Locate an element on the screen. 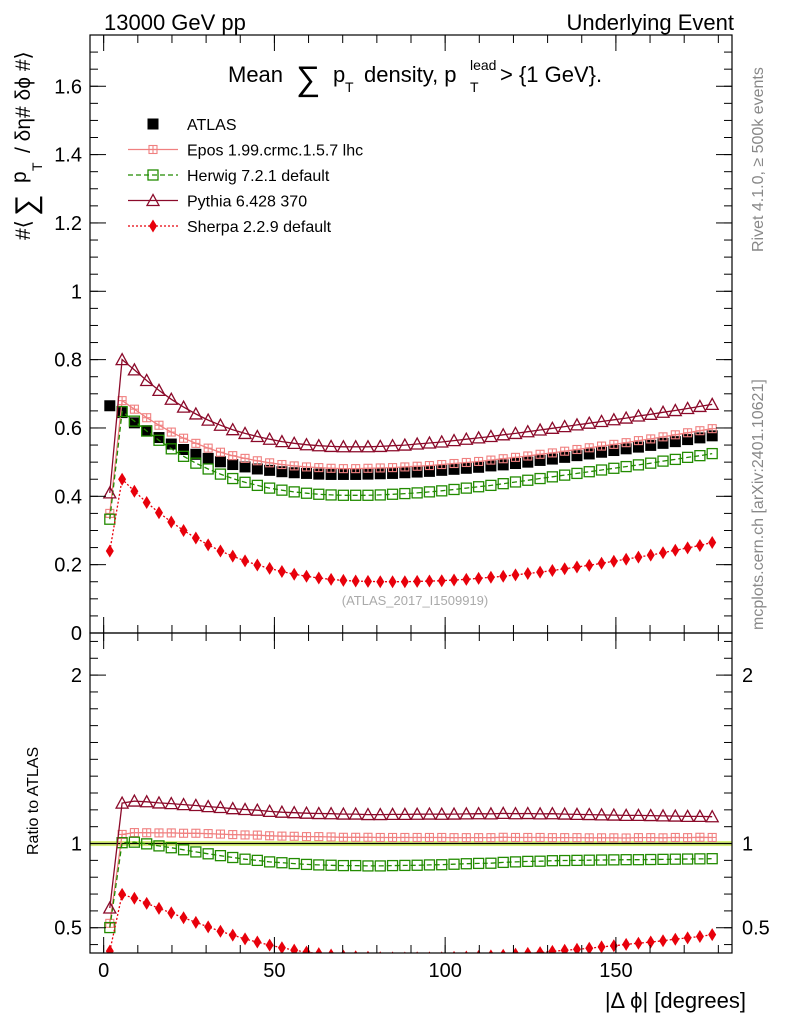 Image resolution: width=786 pixels, height=1024 pixels. legend-marker-epos is located at coordinates (153, 149).